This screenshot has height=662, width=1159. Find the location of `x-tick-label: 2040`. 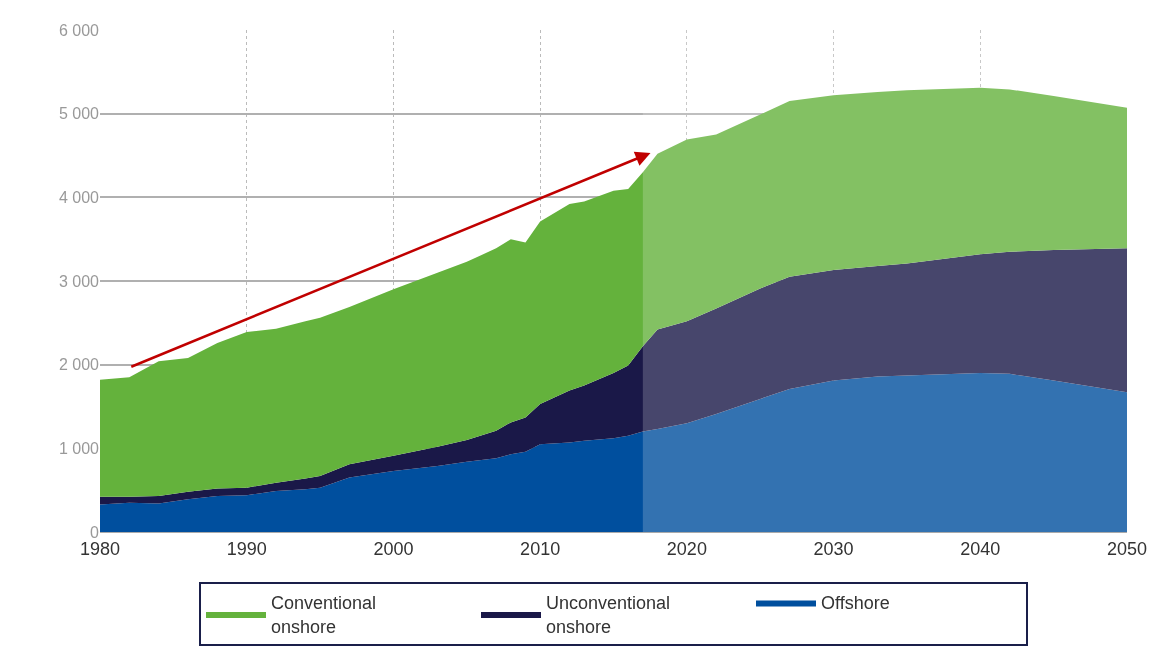

x-tick-label: 2040 is located at coordinates (980, 548).